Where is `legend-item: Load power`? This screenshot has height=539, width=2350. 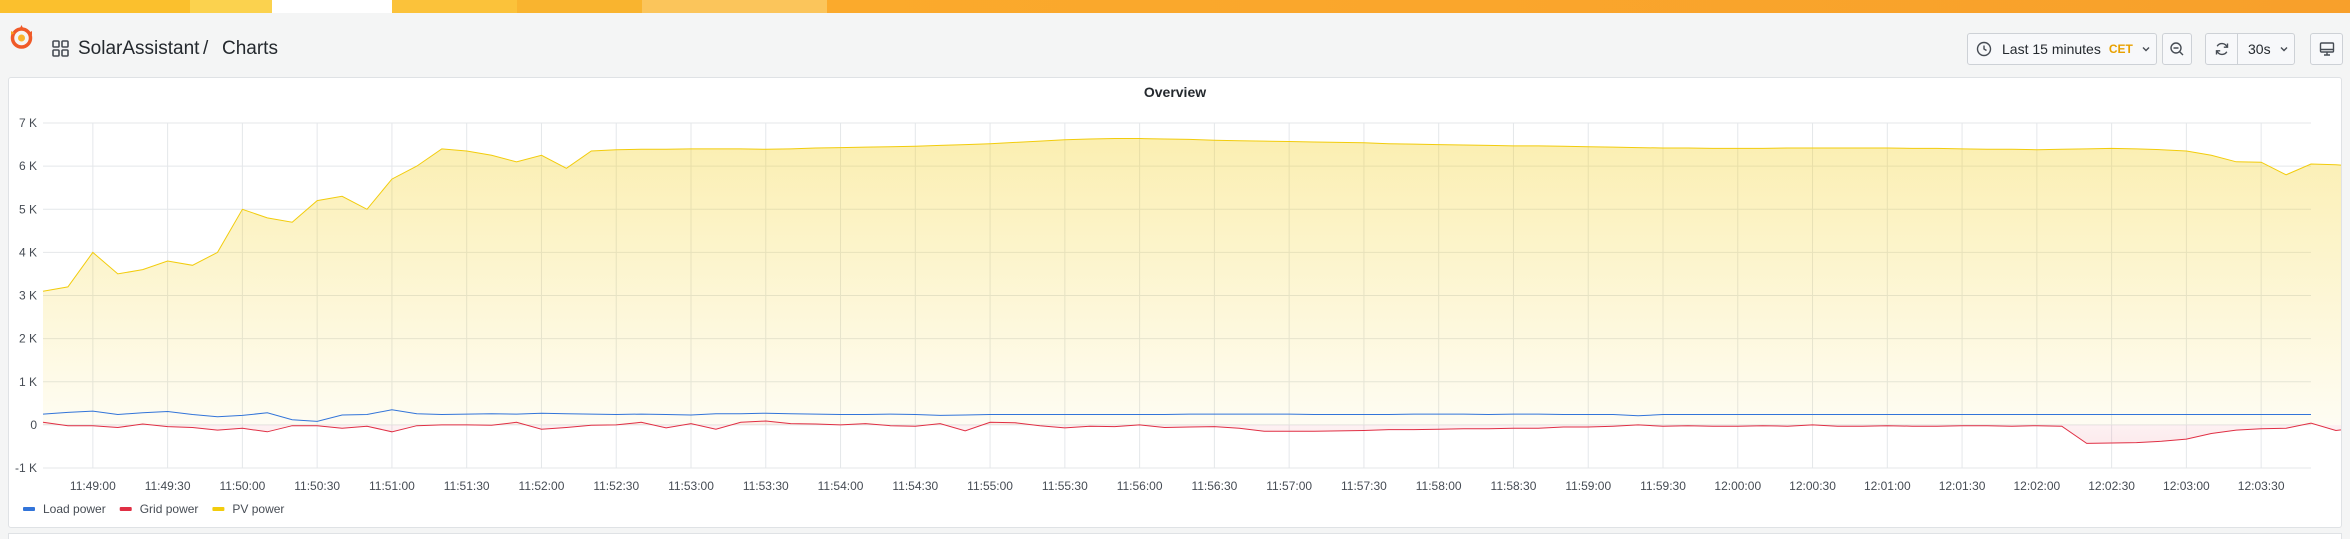
legend-item: Load power is located at coordinates (74, 509).